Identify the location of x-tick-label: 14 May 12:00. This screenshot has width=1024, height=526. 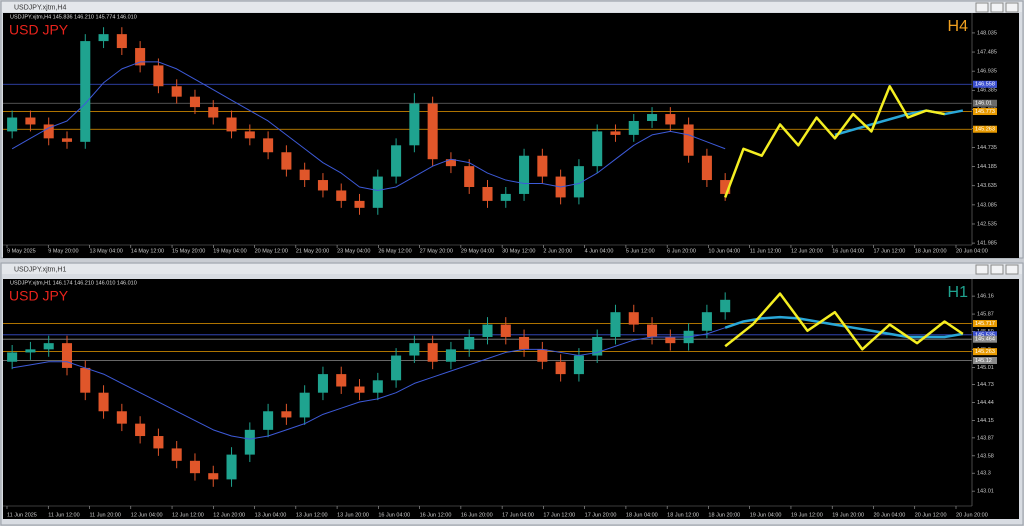
(147, 251).